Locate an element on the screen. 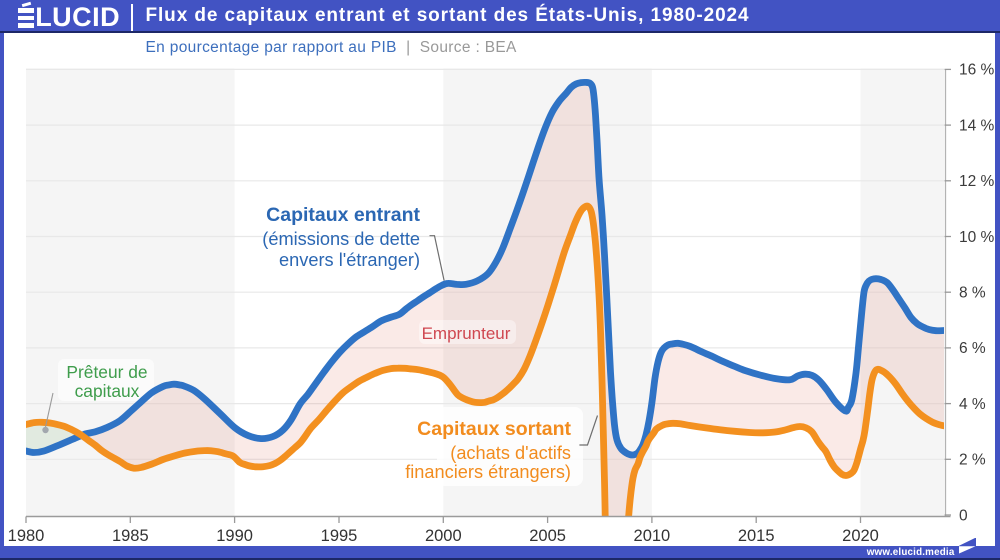 The height and width of the screenshot is (560, 1000). svg-text: 0 is located at coordinates (963, 515).